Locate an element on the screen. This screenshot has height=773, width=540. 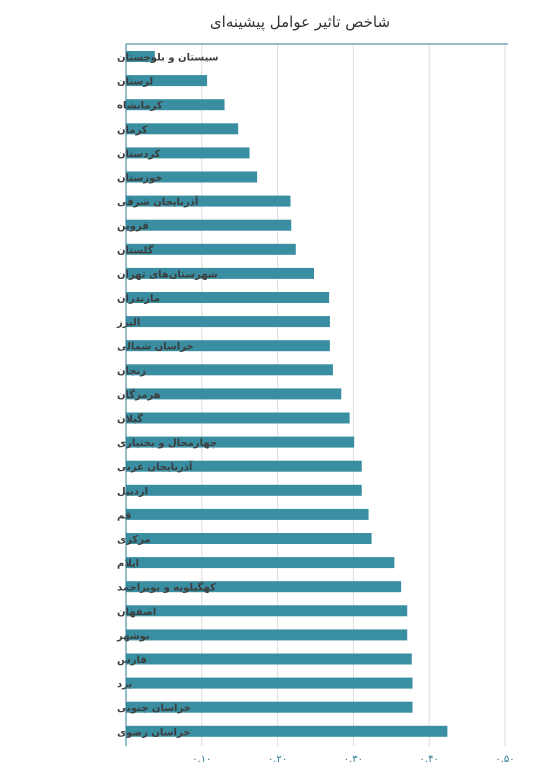
tick-label: ۰.۴۰ is located at coordinates (429, 759).